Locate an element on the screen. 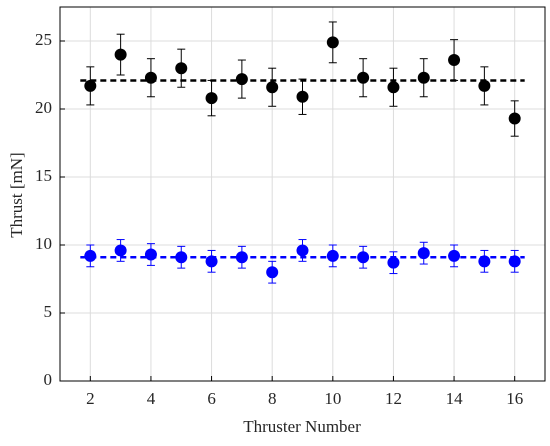 Image resolution: width=550 pixels, height=446 pixels. x-tick-label: 10 is located at coordinates (332, 398).